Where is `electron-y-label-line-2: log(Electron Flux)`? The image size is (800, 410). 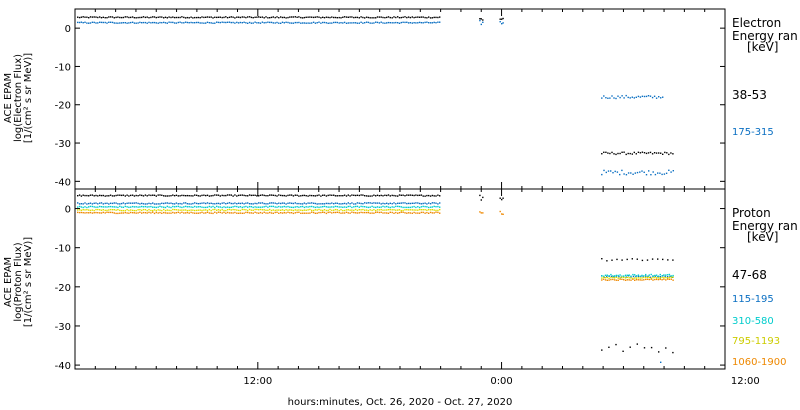 electron-y-label-line-2: log(Electron Flux) is located at coordinates (18, 98).